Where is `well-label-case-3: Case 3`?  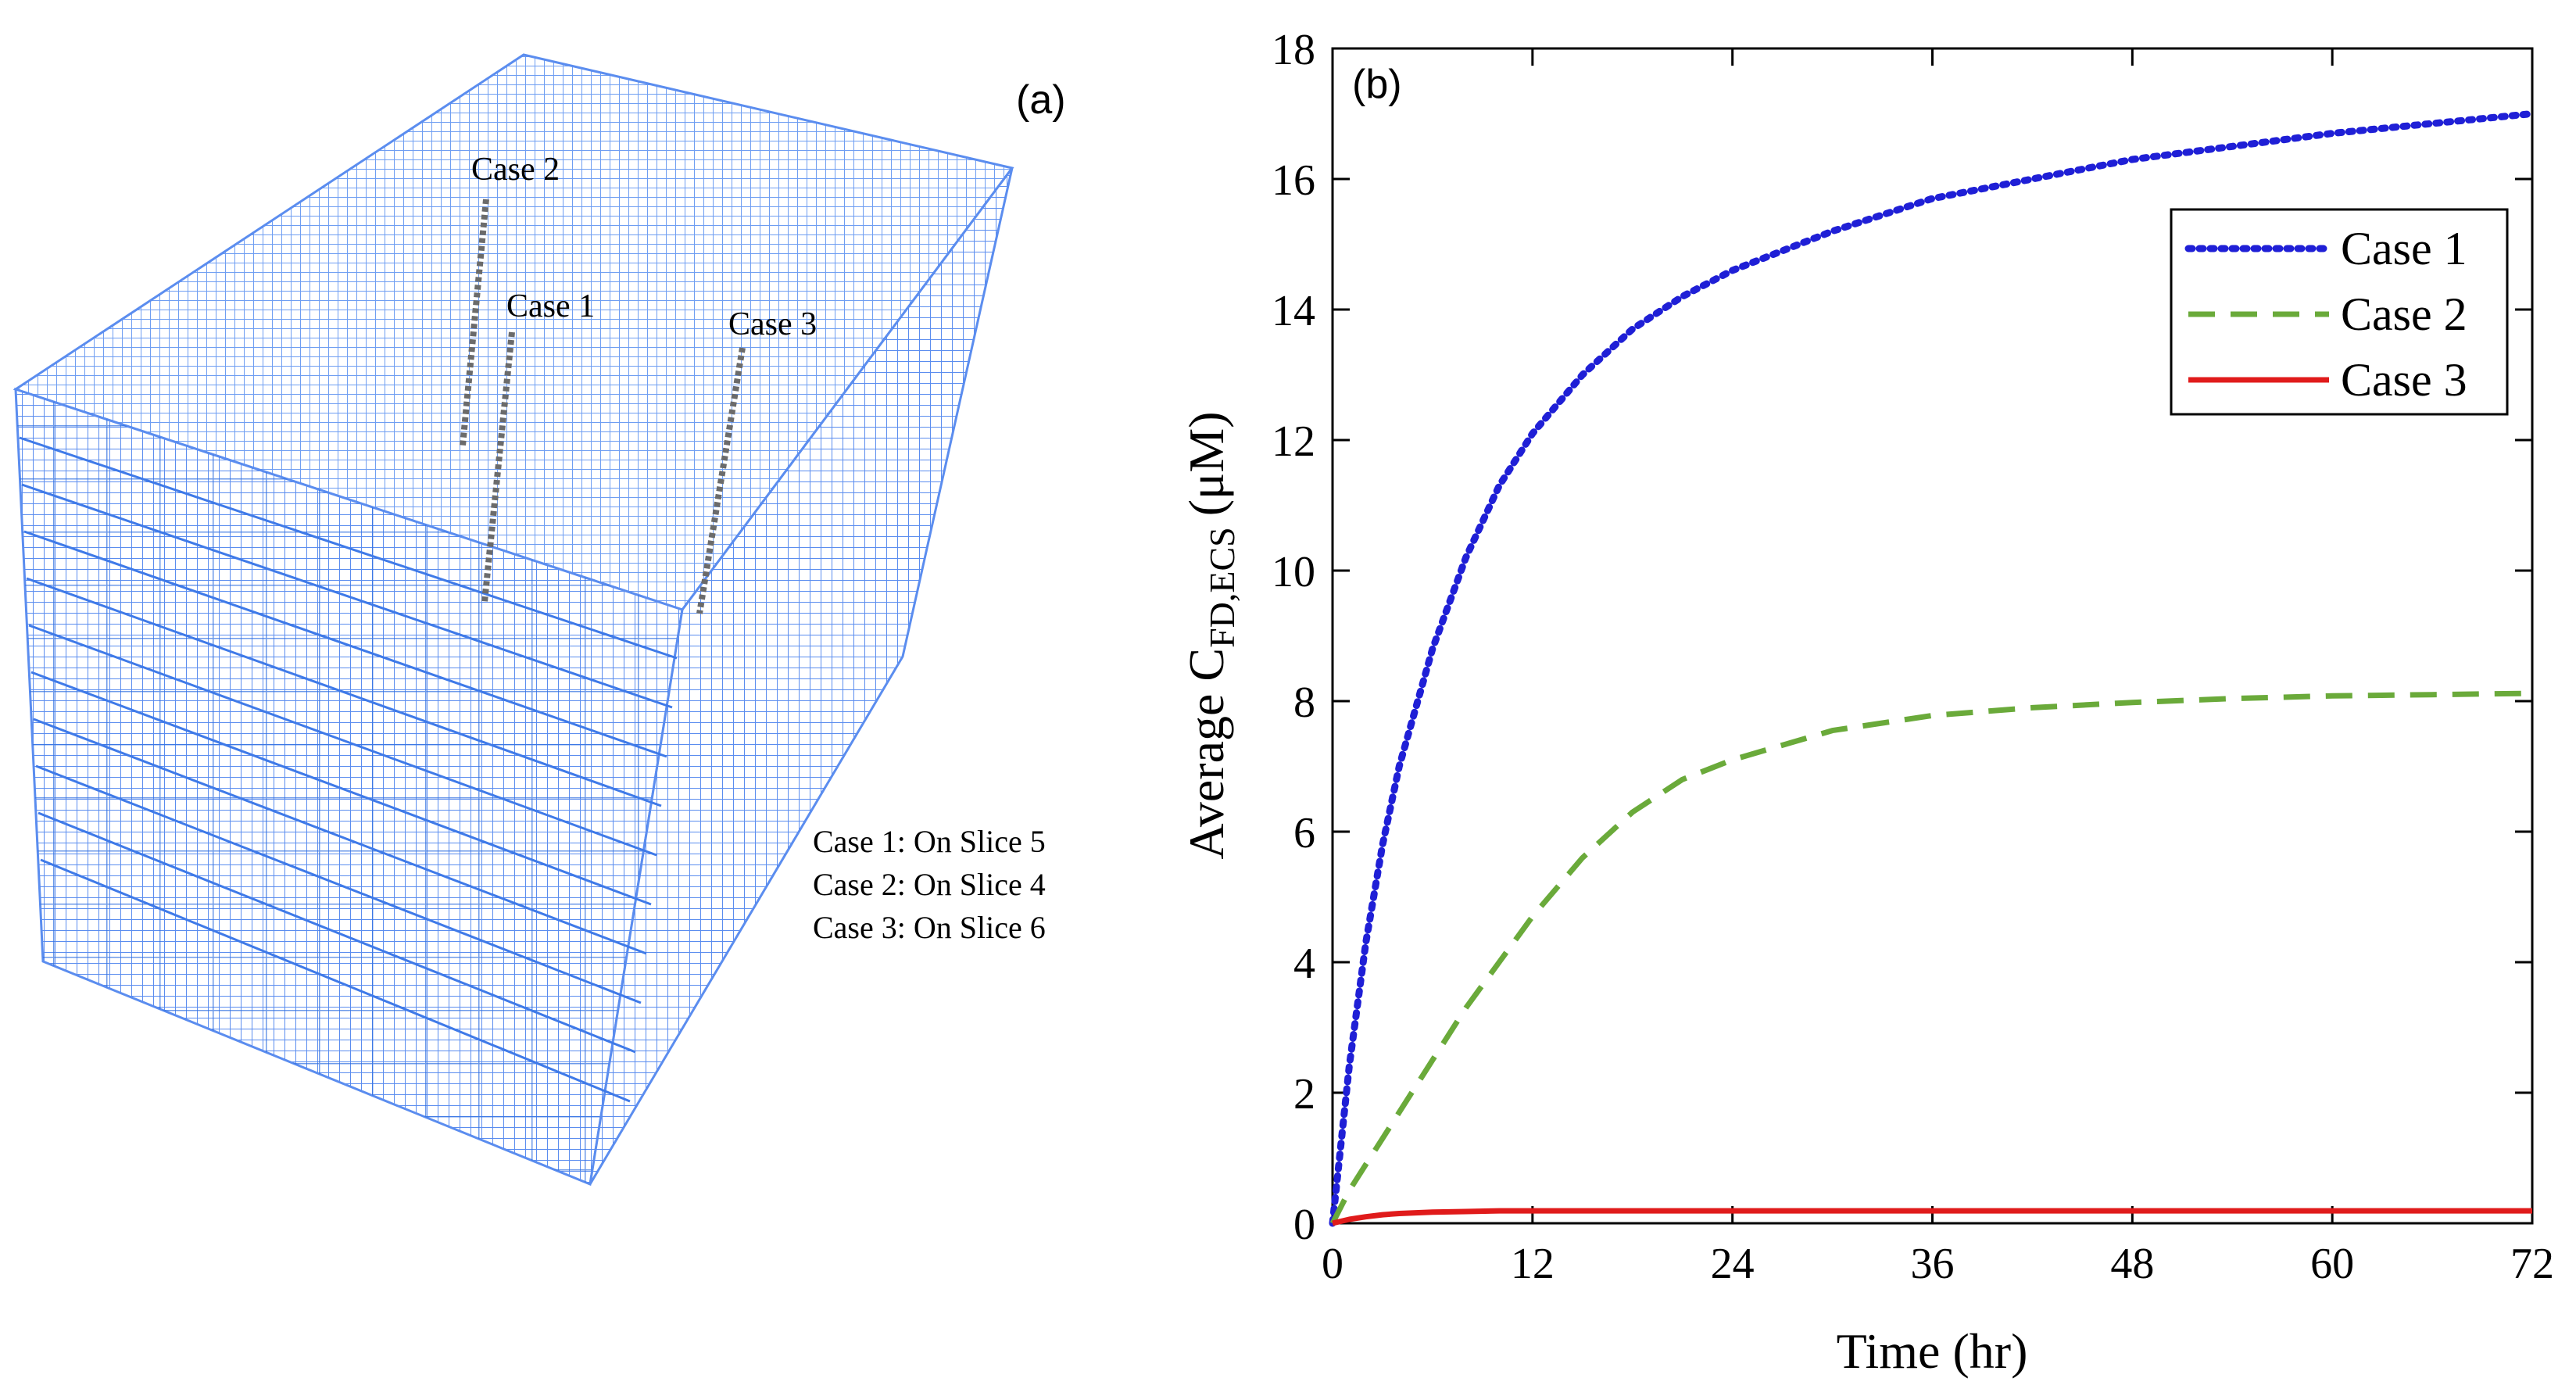 well-label-case-3: Case 3 is located at coordinates (772, 324).